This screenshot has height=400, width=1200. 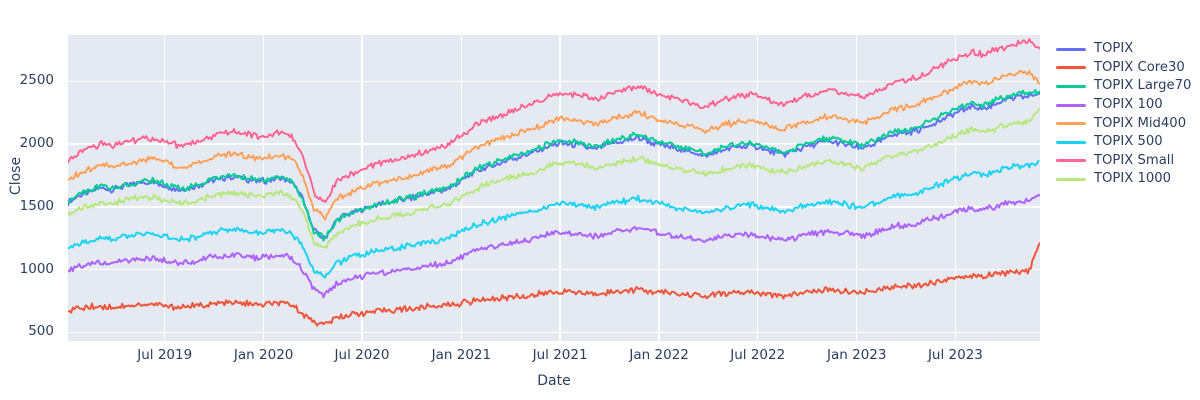 What do you see at coordinates (41, 331) in the screenshot?
I see `y-axis-tick: 500` at bounding box center [41, 331].